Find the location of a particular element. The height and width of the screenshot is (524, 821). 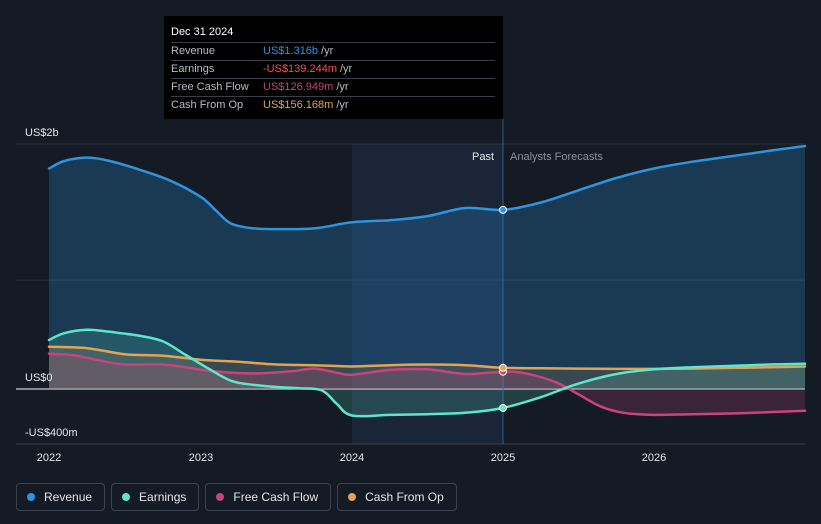

legend-item-cash-from-op: Cash From Op is located at coordinates (397, 497).